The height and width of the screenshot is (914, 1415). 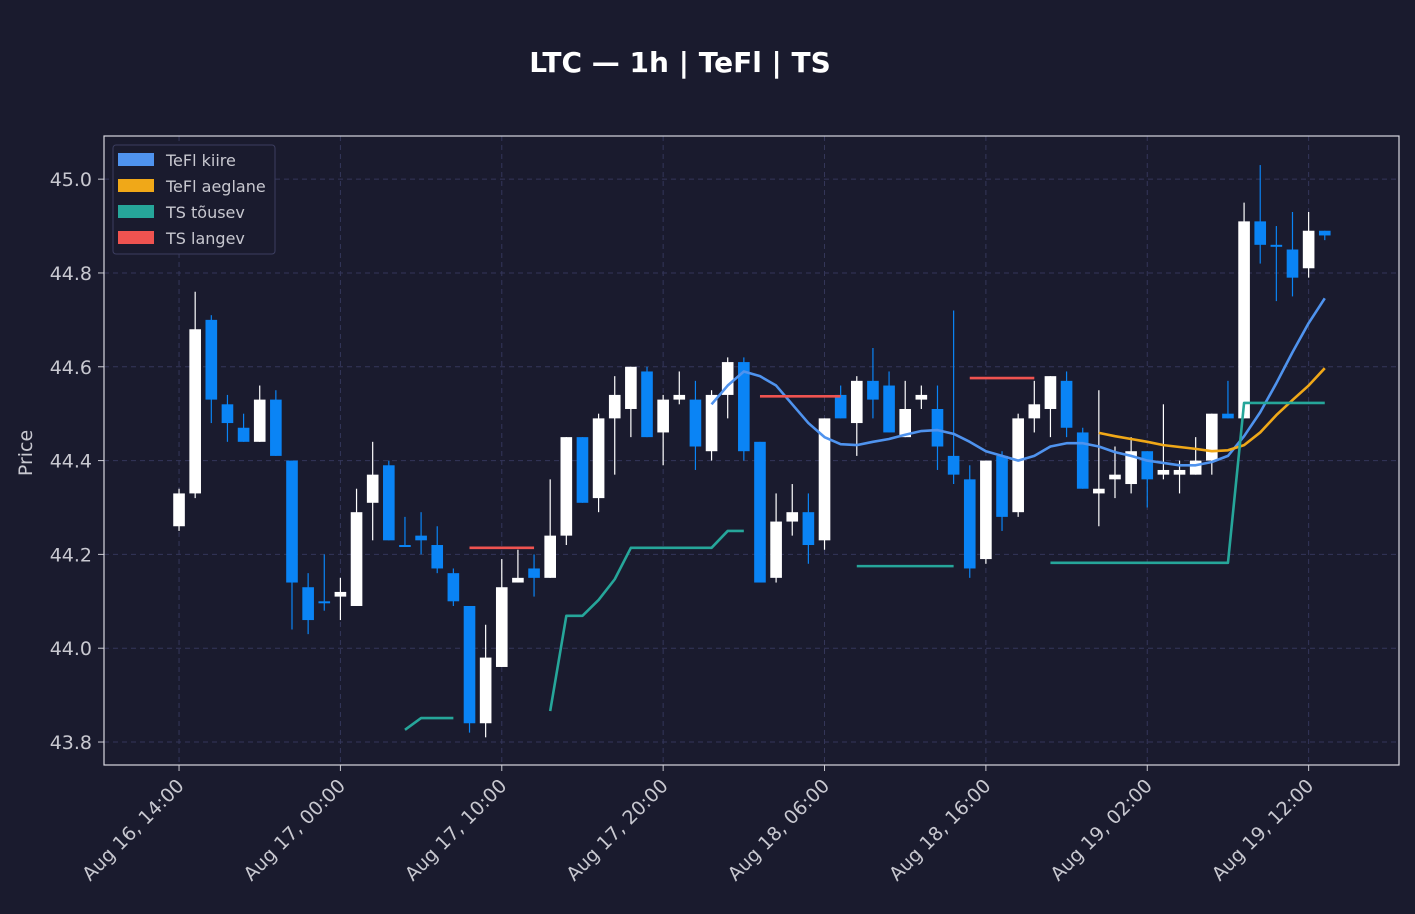 What do you see at coordinates (71, 462) in the screenshot?
I see `y-tick-label: 44.4` at bounding box center [71, 462].